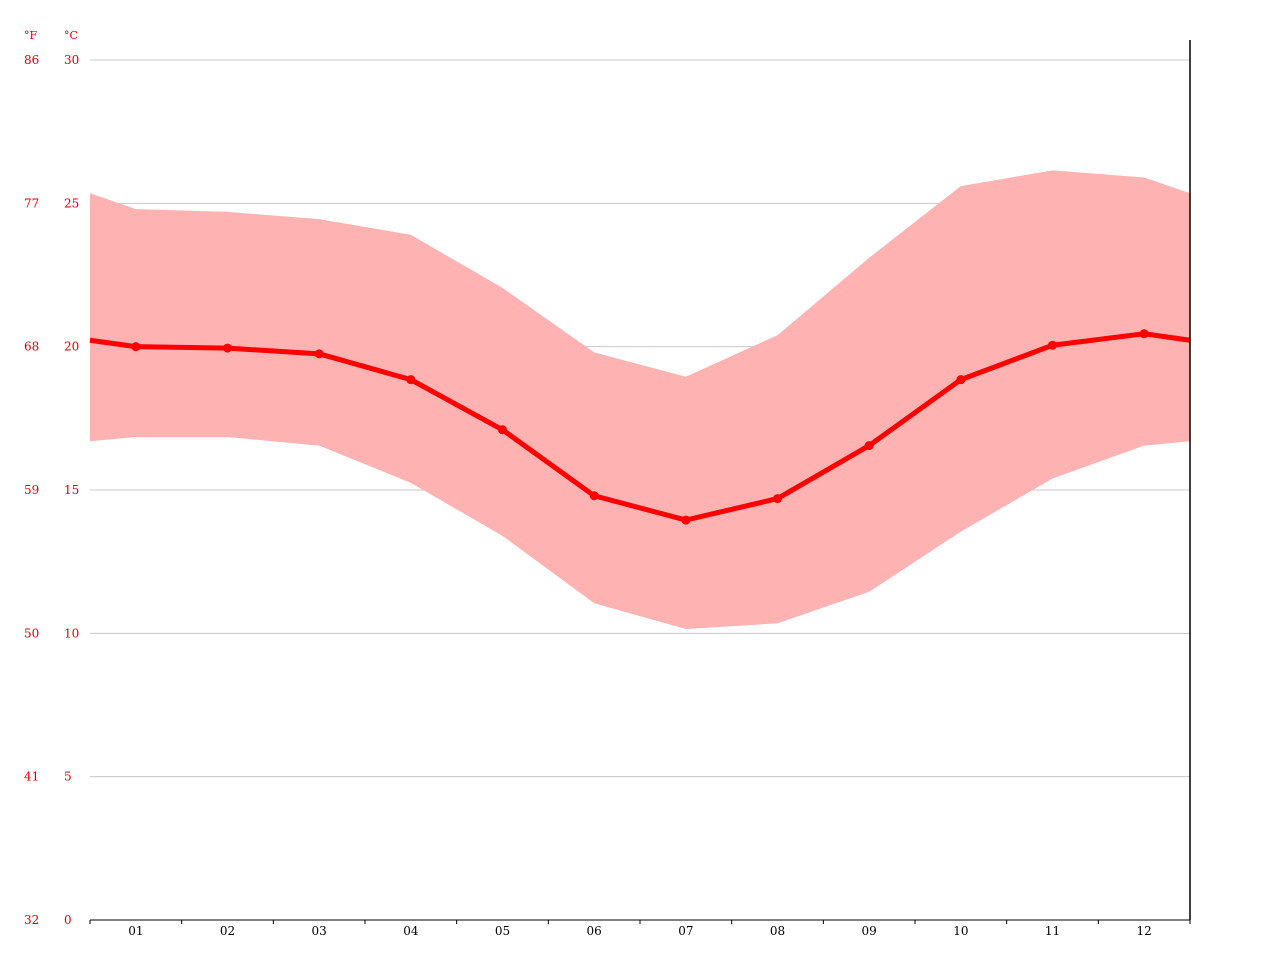 Image resolution: width=1280 pixels, height=960 pixels. Describe the element at coordinates (319, 931) in the screenshot. I see `x-tick-label: 03` at that location.